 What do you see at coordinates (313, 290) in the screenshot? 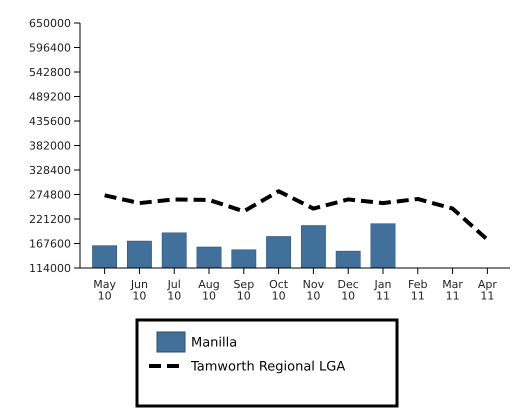
I see `x-tick-label: Nov 10` at bounding box center [313, 290].